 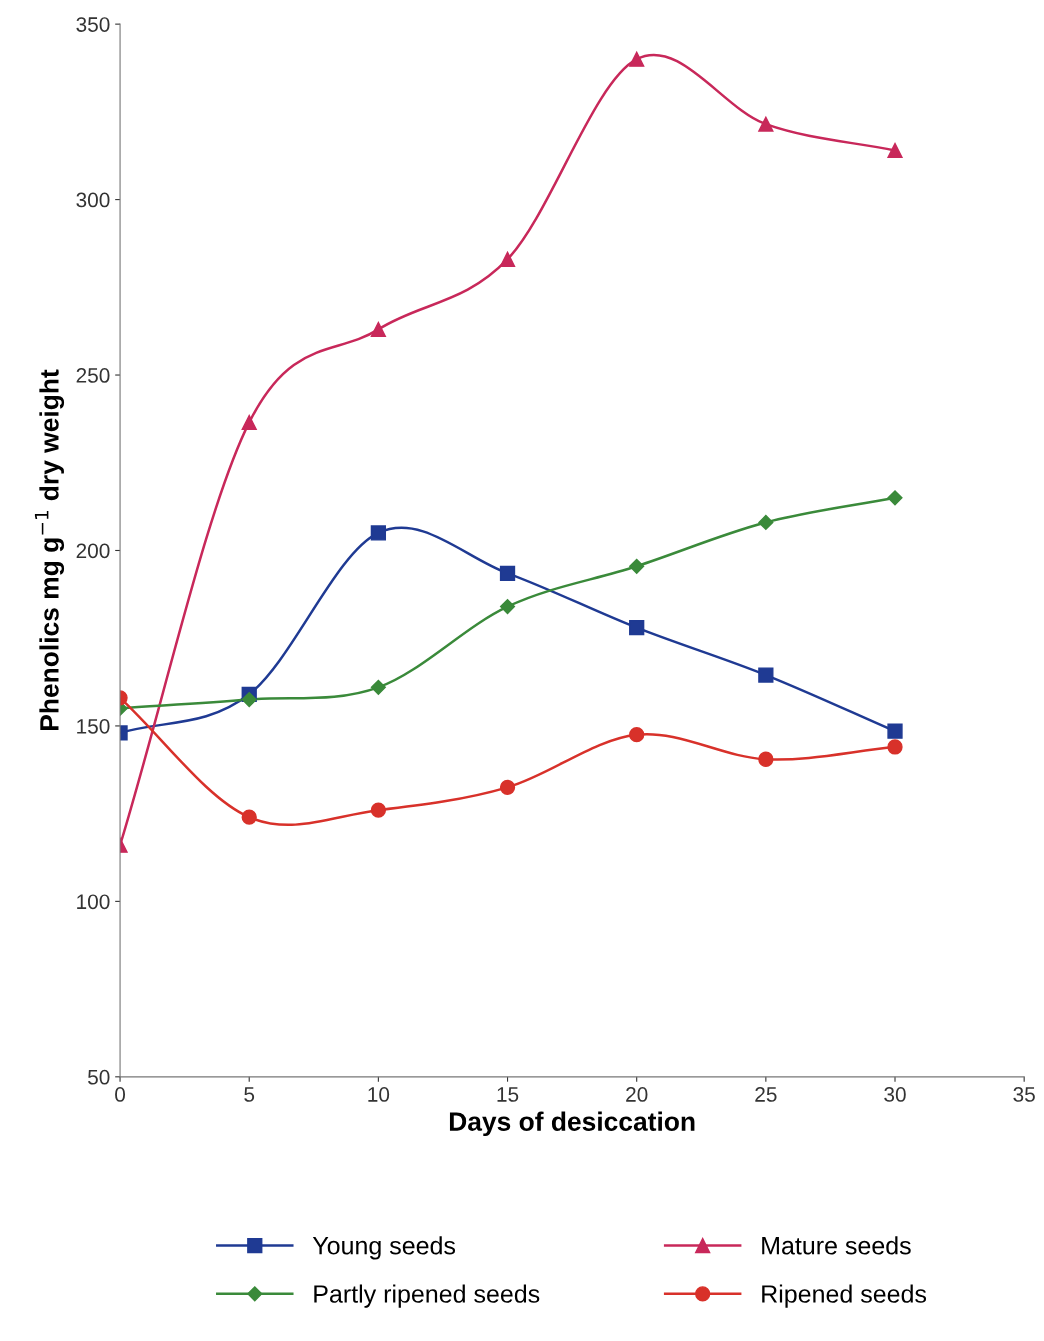 I want to click on x-tick-label: 0, so click(x=120, y=1094).